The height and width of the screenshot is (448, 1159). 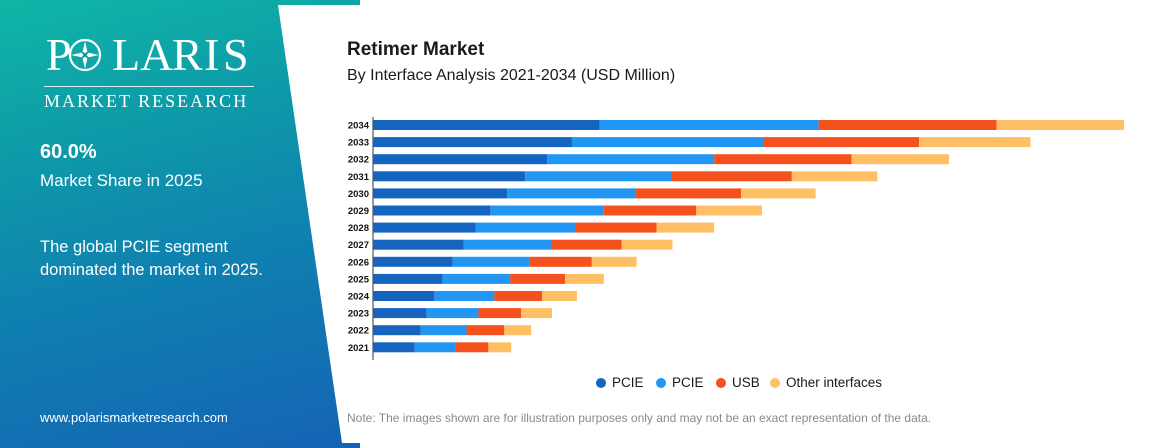 What do you see at coordinates (584, 278) in the screenshot?
I see `bar-segment-other-interfaces-2025` at bounding box center [584, 278].